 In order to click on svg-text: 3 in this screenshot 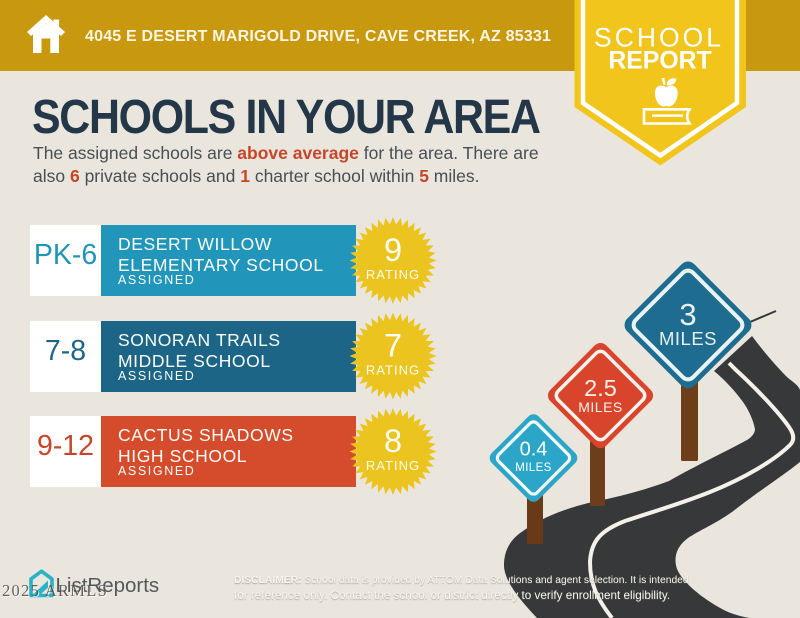, I will do `click(687, 314)`.